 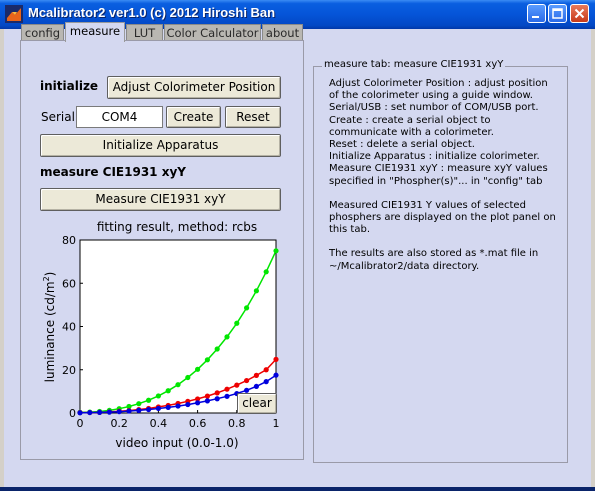 What do you see at coordinates (237, 423) in the screenshot?
I see `x-tick-label: 0.8` at bounding box center [237, 423].